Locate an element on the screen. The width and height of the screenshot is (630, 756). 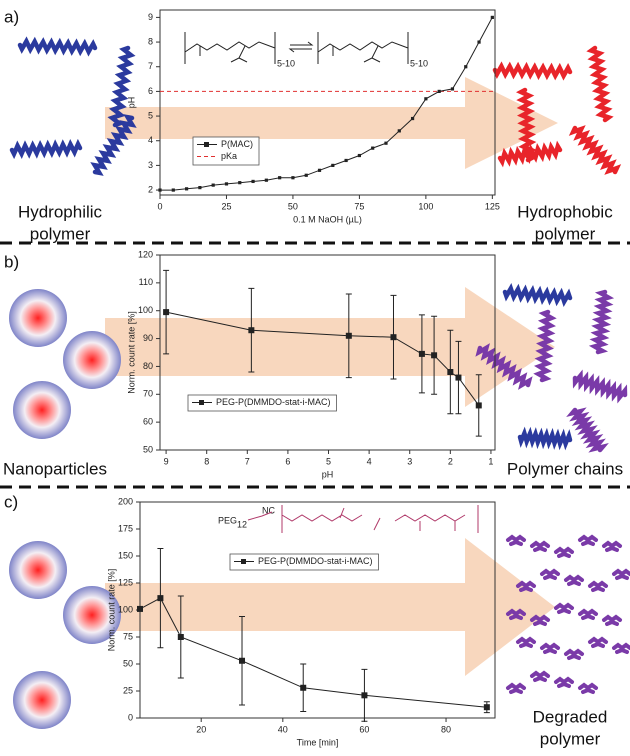
side-label: Nanoparticles is located at coordinates (55, 468).